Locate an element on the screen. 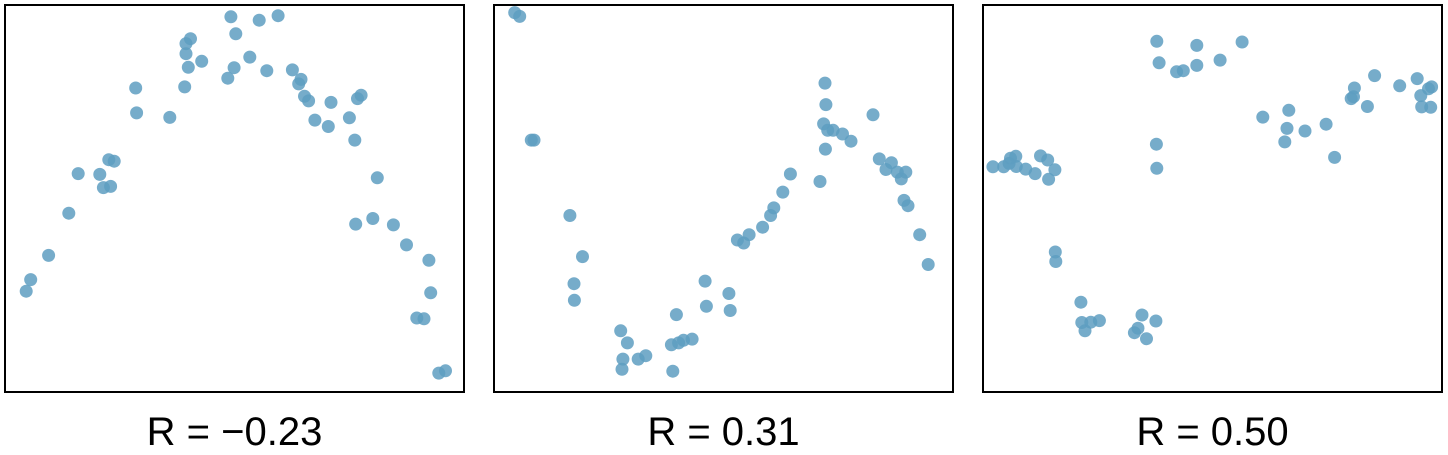 This screenshot has height=455, width=1448. correlation-label-3: R = 0.50 is located at coordinates (1212, 432).